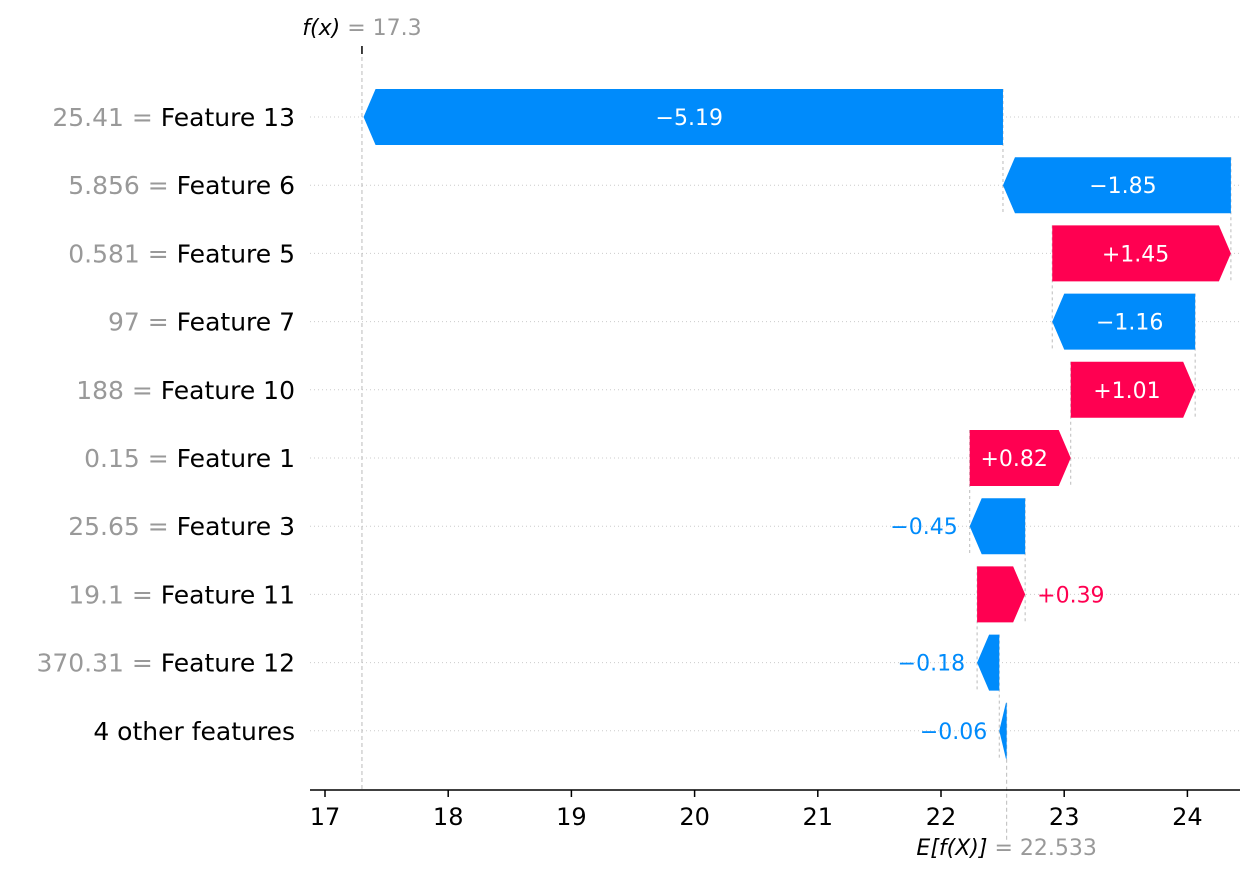 The image size is (1255, 876). Describe the element at coordinates (142, 322) in the screenshot. I see `feature-value: 97 =` at that location.